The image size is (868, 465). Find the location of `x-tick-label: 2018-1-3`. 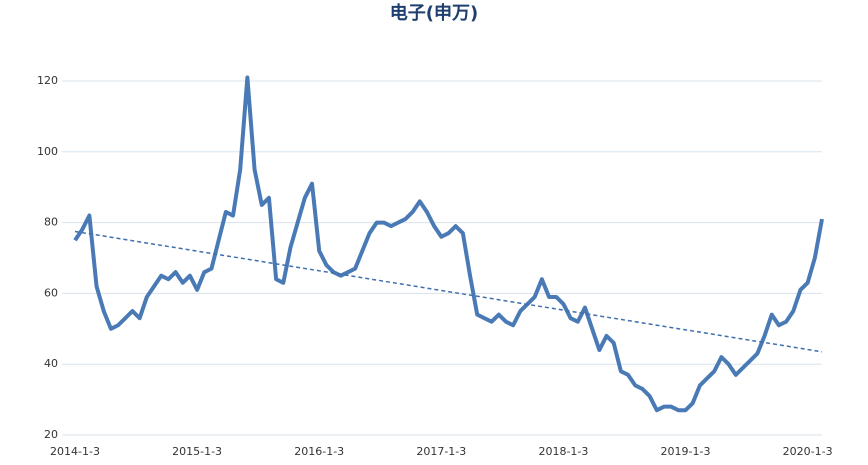

x-tick-label: 2018-1-3 is located at coordinates (563, 451).